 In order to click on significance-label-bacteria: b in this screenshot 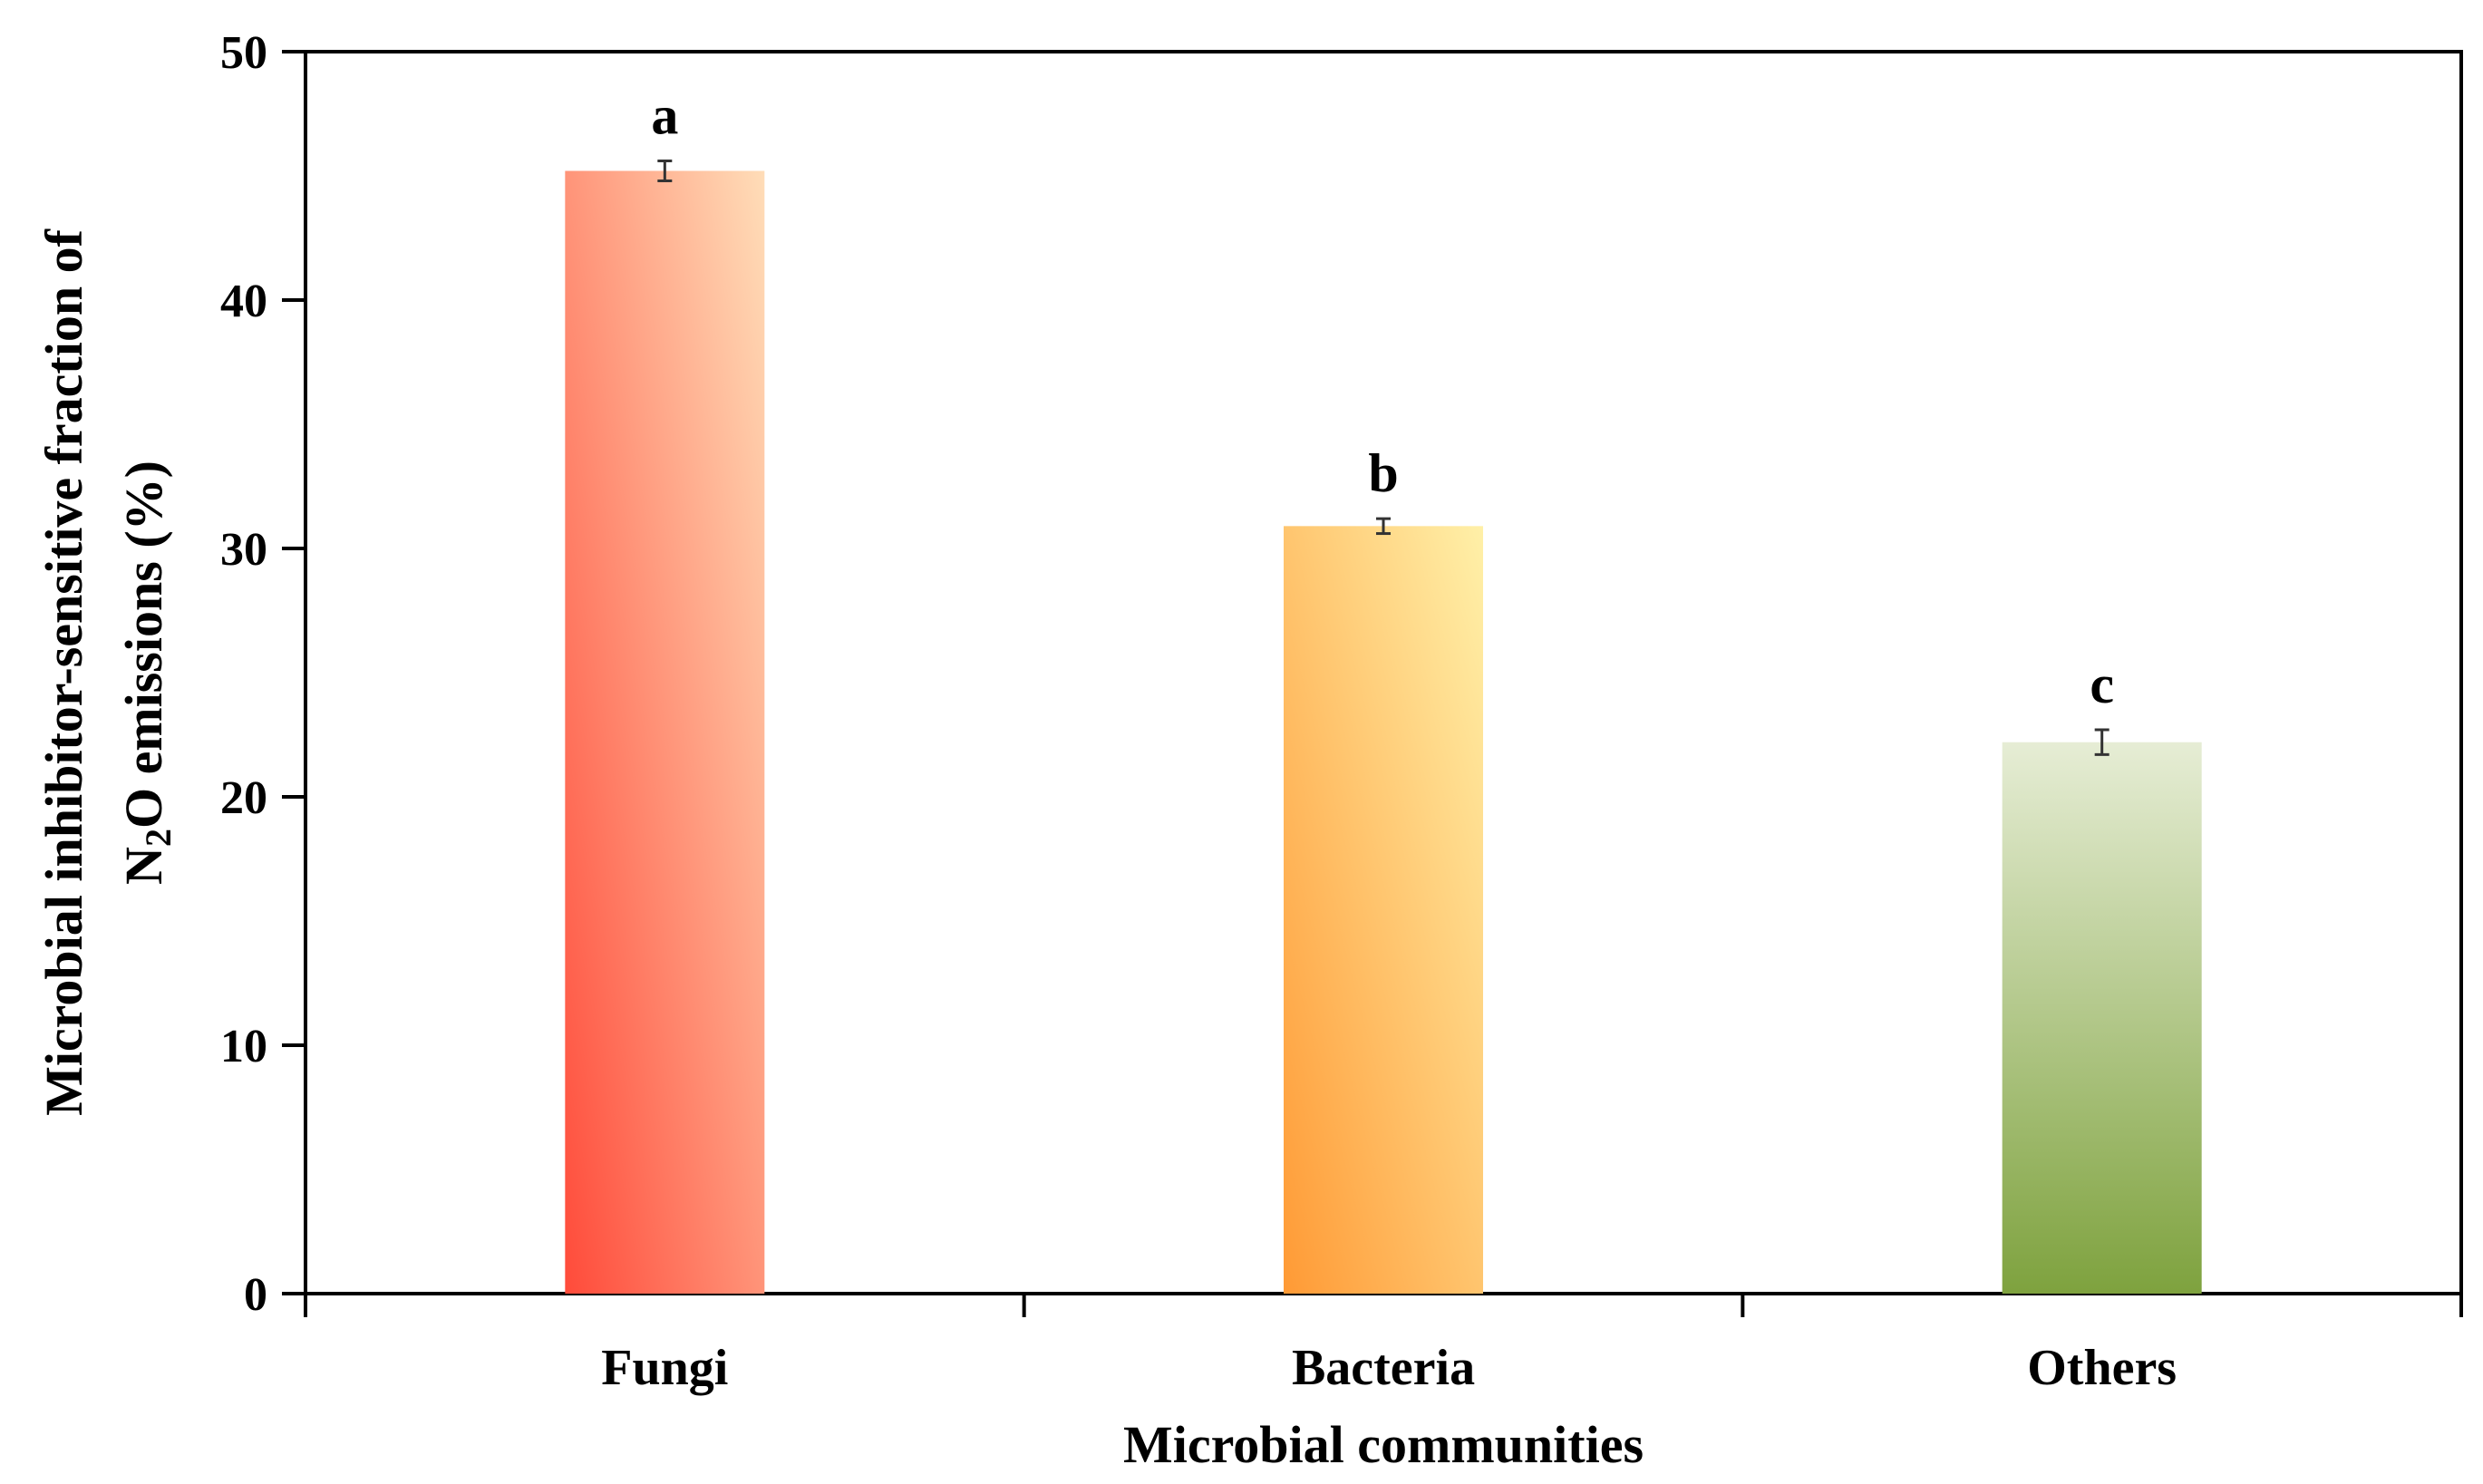, I will do `click(1383, 473)`.